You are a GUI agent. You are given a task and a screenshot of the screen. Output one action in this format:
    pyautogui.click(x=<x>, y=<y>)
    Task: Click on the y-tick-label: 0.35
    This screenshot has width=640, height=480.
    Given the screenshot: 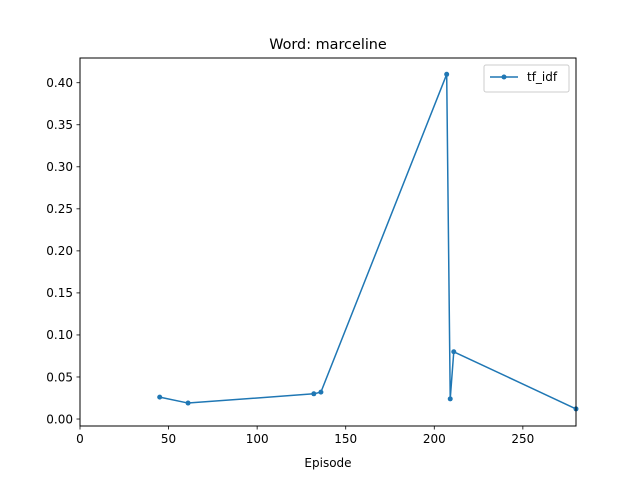 What is the action you would take?
    pyautogui.click(x=59, y=125)
    